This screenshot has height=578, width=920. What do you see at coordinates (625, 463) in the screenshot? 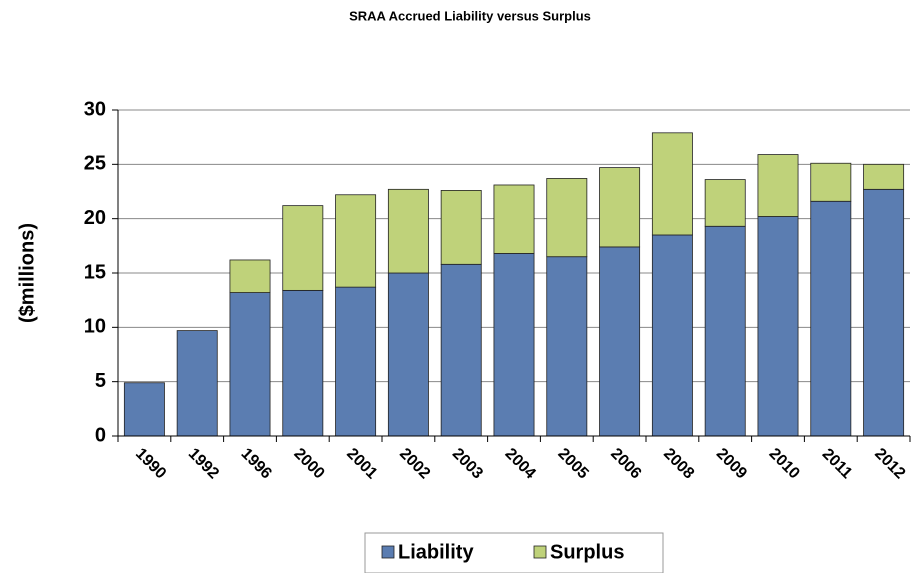
I see `x-tick-label: 2006` at bounding box center [625, 463].